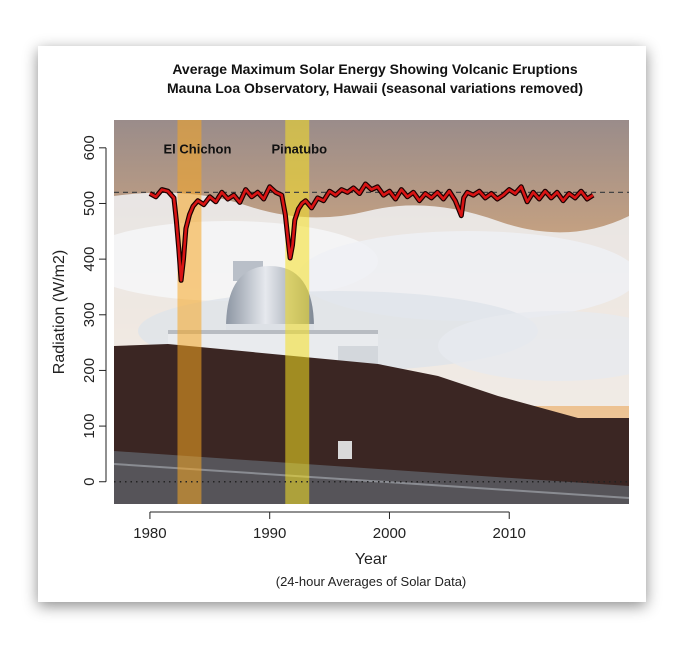 This screenshot has width=685, height=647. I want to click on series-line, so click(371, 232).